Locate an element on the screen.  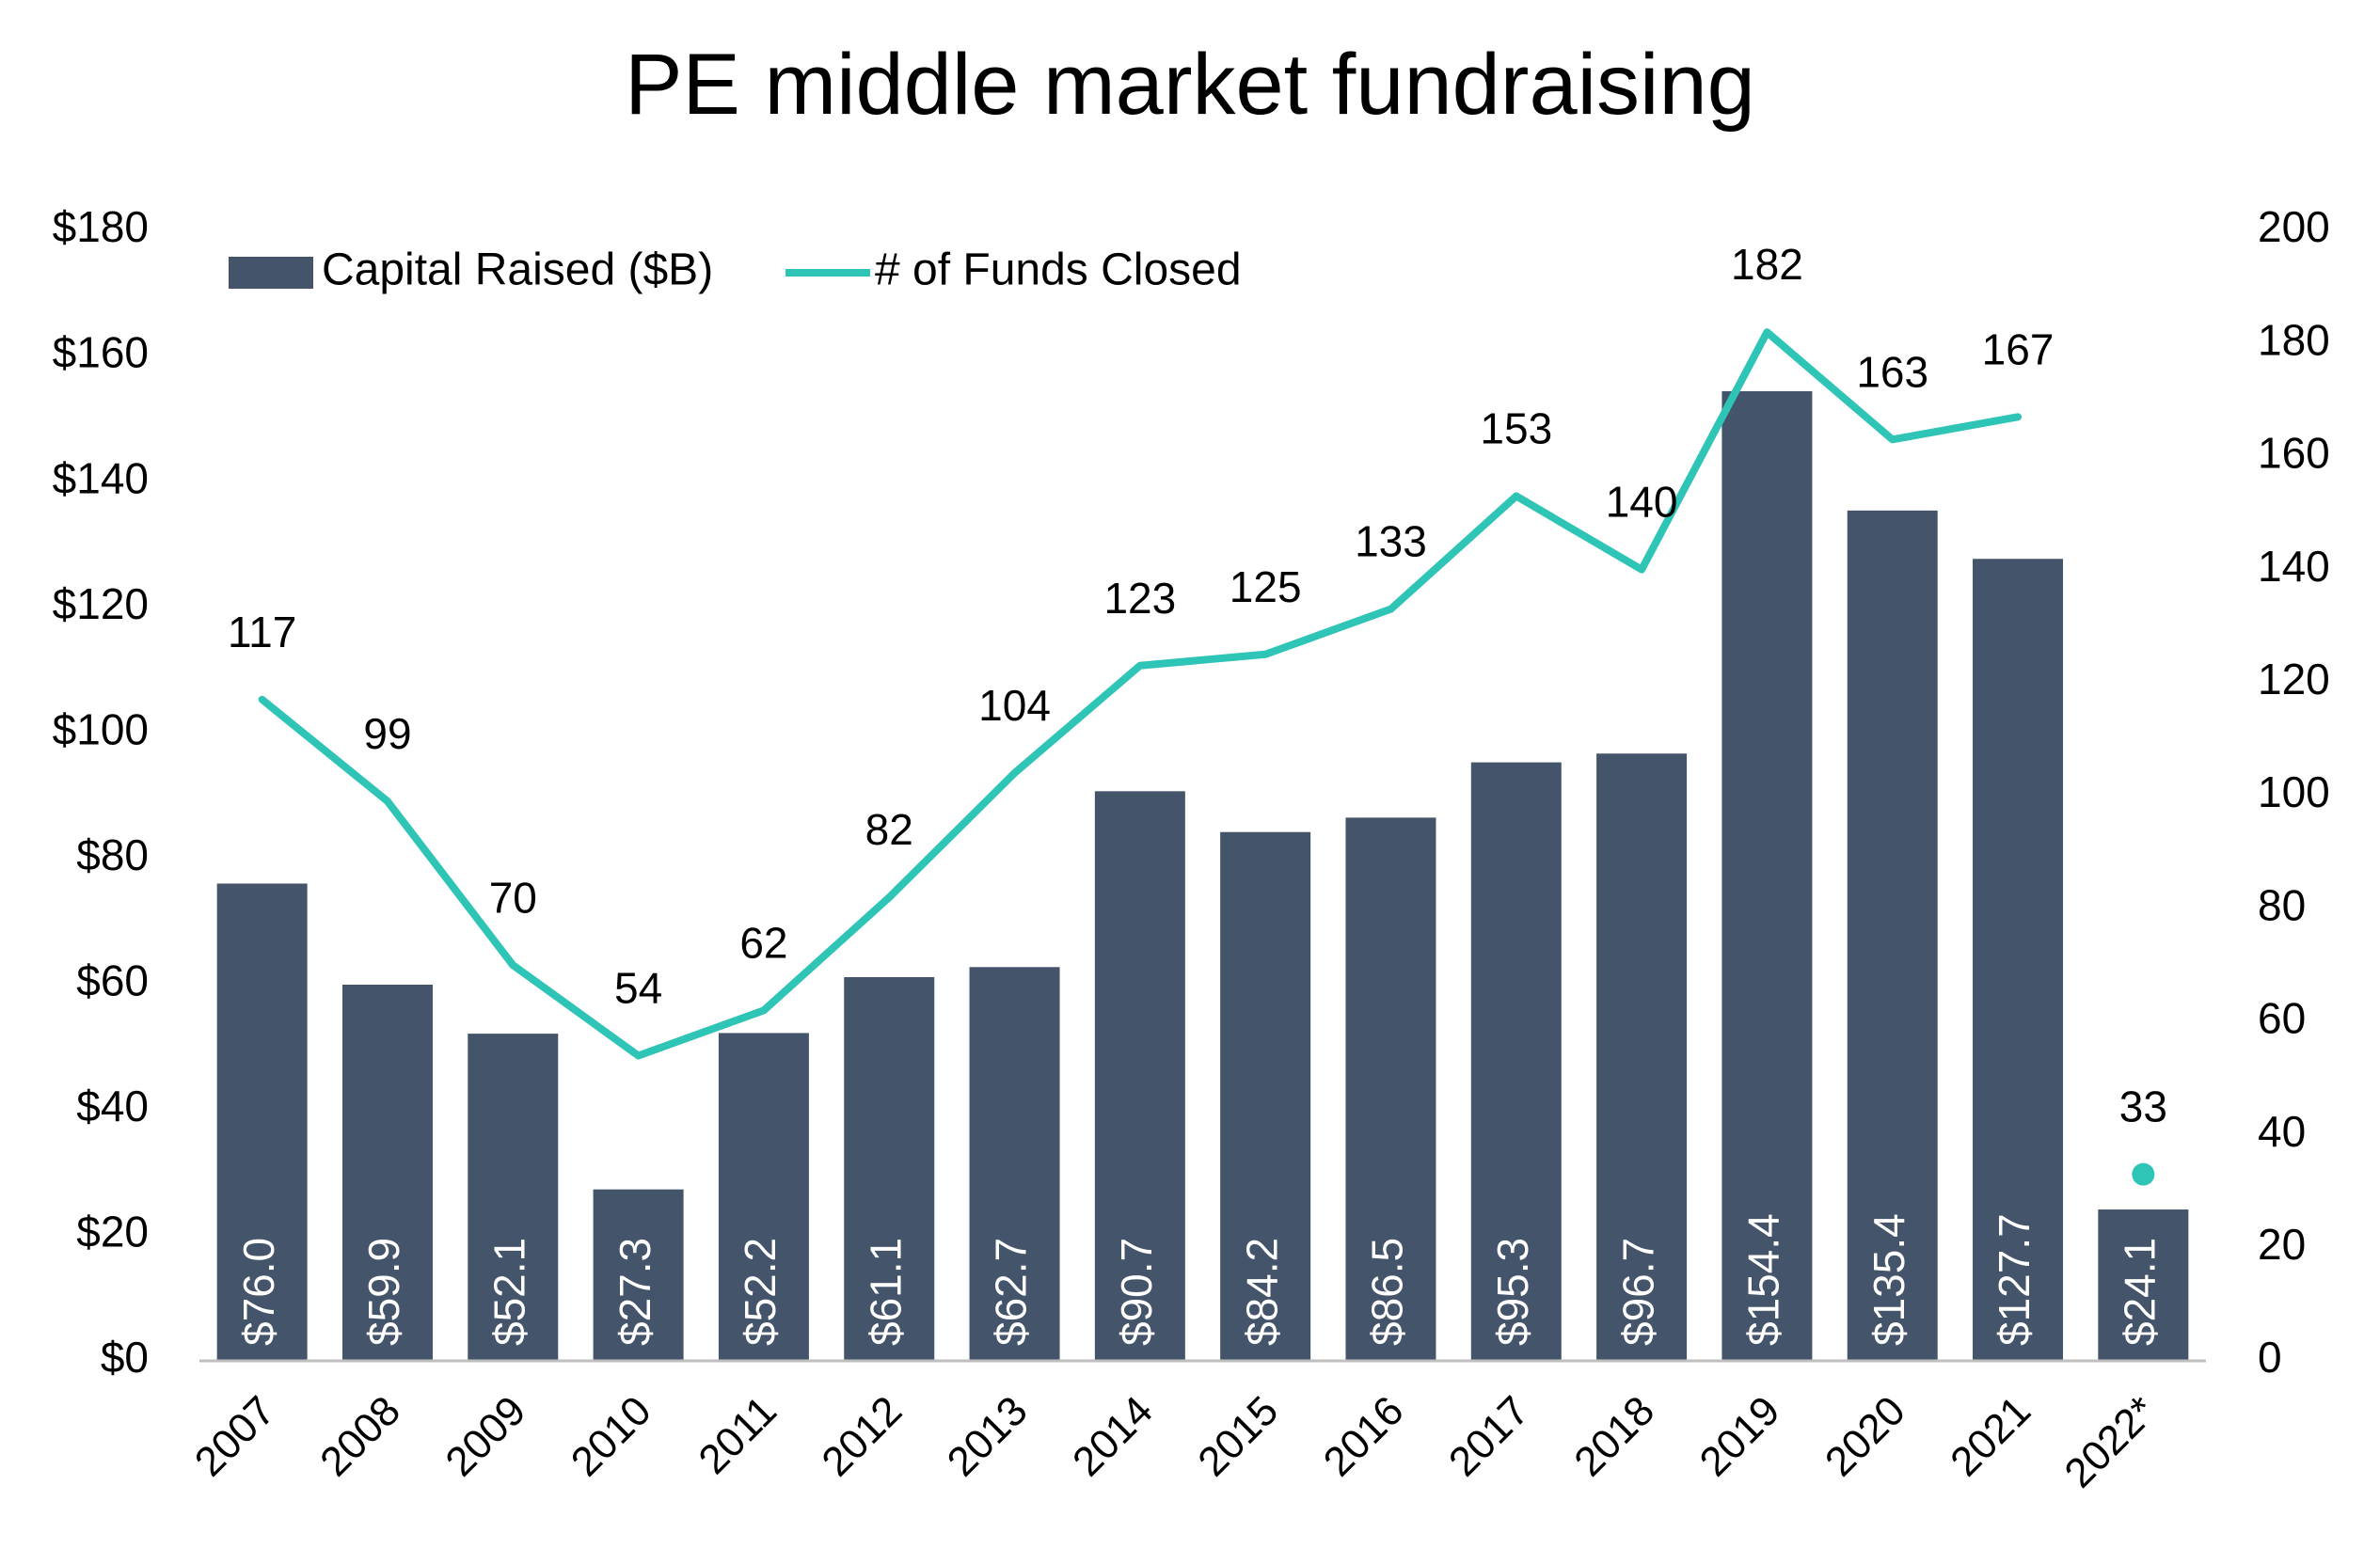
left-tick-label: $140 is located at coordinates (101, 477).